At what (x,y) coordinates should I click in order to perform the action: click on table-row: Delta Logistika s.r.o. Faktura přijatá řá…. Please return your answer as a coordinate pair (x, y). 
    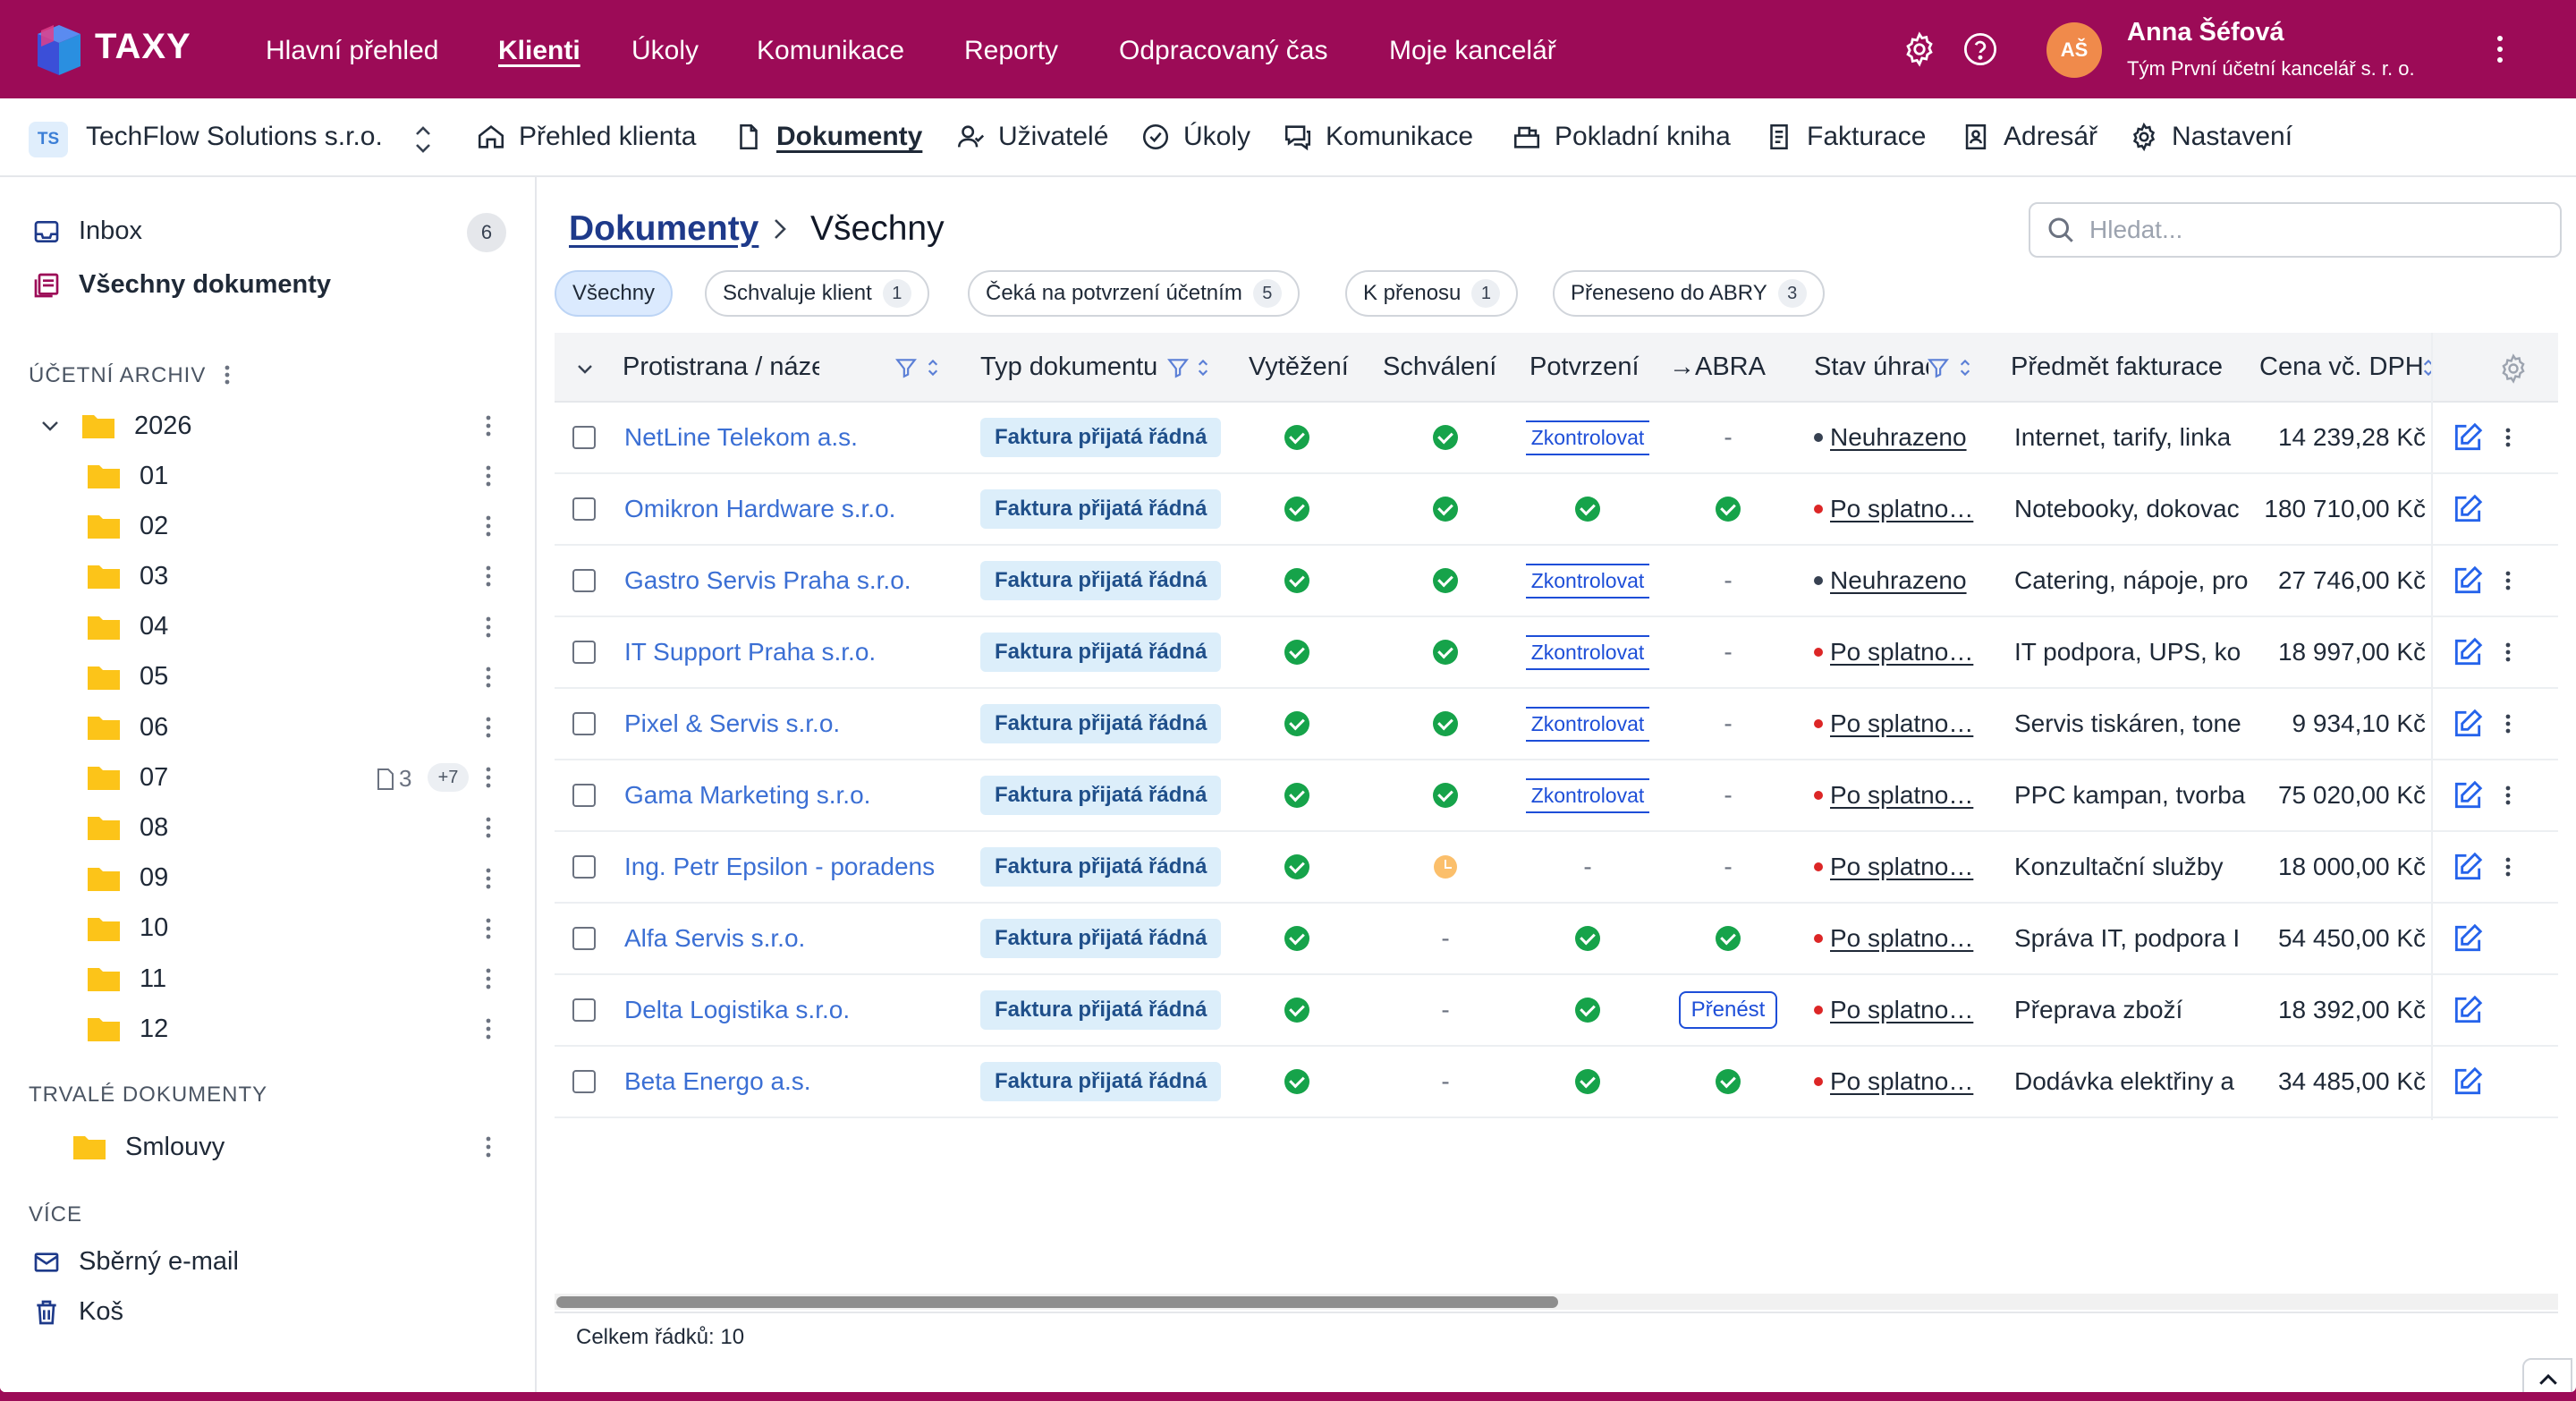
    Looking at the image, I should click on (1556, 1011).